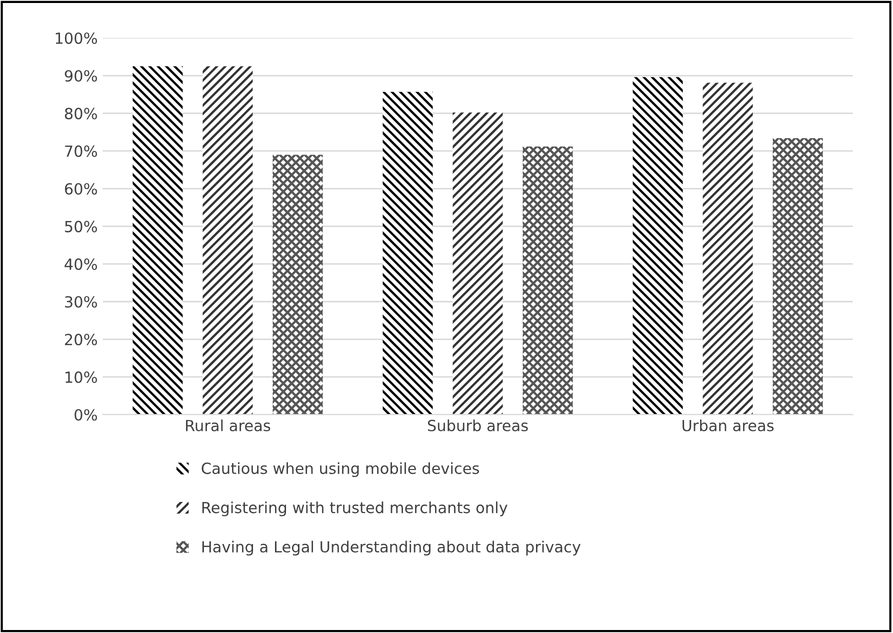  Describe the element at coordinates (80, 340) in the screenshot. I see `y-tick-label: 20%` at that location.